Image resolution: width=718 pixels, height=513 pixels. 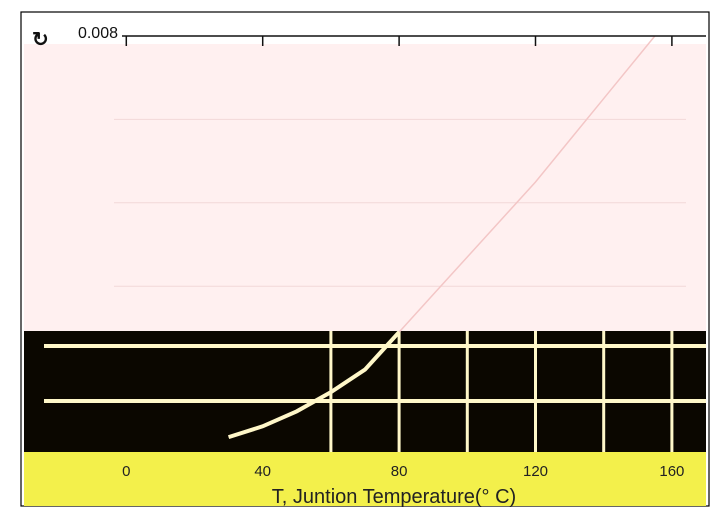 I want to click on x-axis-label: T, Juntion Temperature(° C), so click(x=394, y=497).